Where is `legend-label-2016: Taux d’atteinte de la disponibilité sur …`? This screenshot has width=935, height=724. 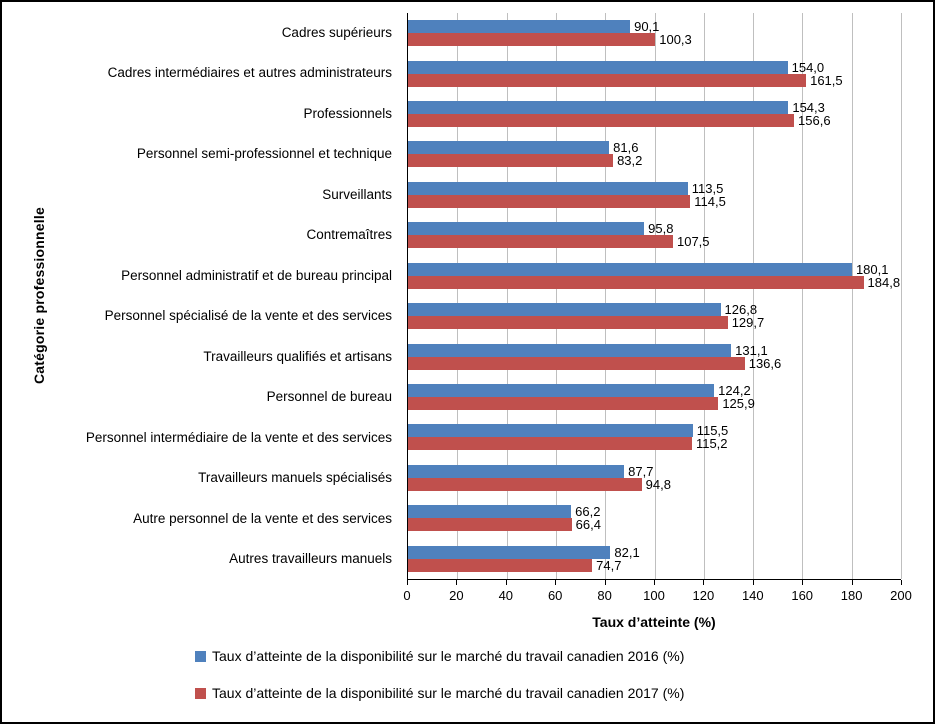
legend-label-2016: Taux d’atteinte de la disponibilité sur … is located at coordinates (448, 656).